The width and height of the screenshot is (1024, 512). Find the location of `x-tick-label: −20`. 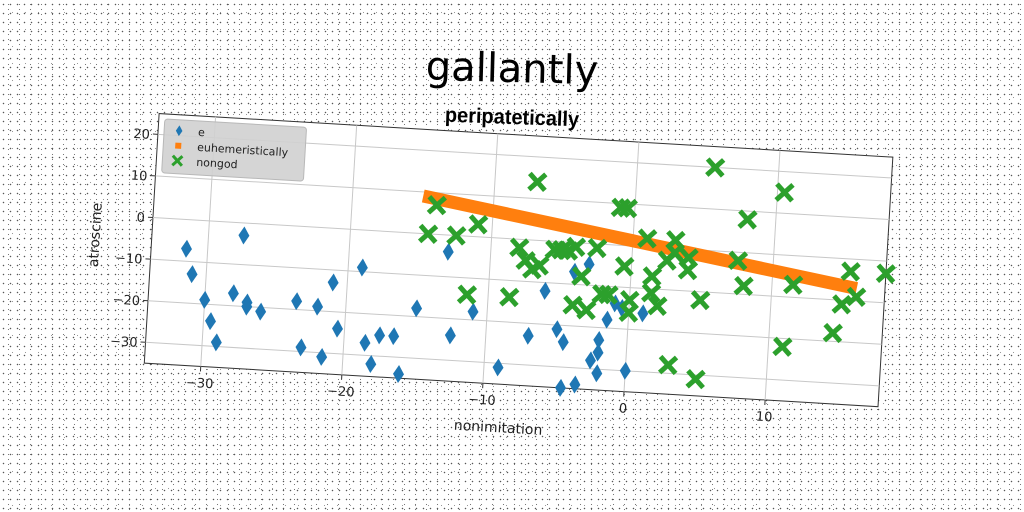

x-tick-label: −20 is located at coordinates (341, 392).